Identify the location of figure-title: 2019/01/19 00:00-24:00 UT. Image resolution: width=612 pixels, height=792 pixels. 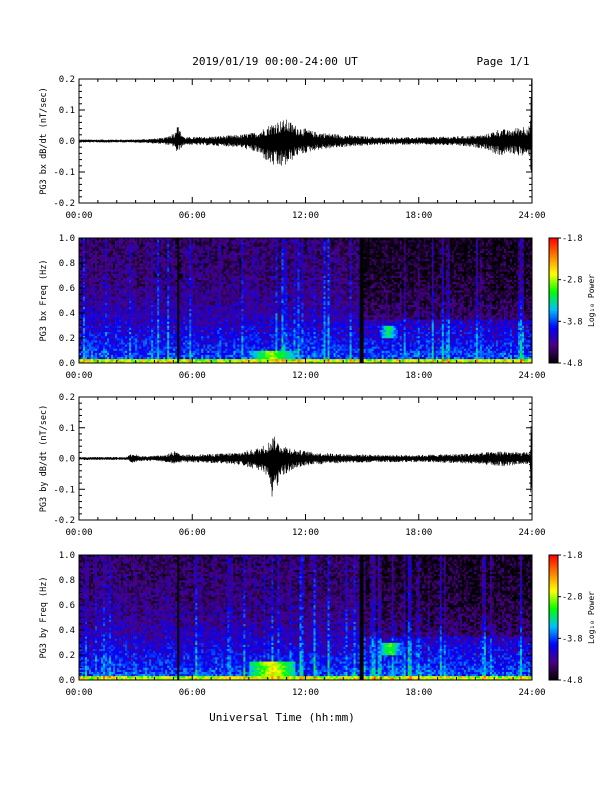
(275, 61).